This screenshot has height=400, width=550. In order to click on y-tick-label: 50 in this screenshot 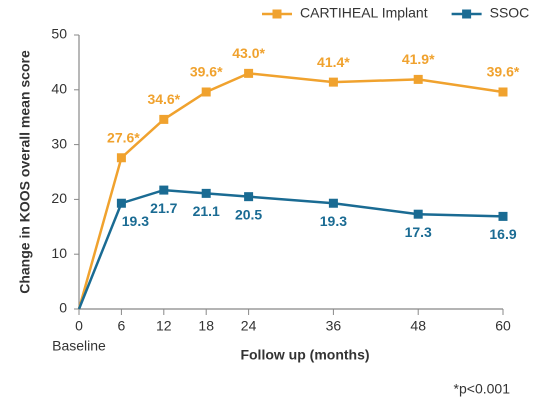, I will do `click(59, 34)`.